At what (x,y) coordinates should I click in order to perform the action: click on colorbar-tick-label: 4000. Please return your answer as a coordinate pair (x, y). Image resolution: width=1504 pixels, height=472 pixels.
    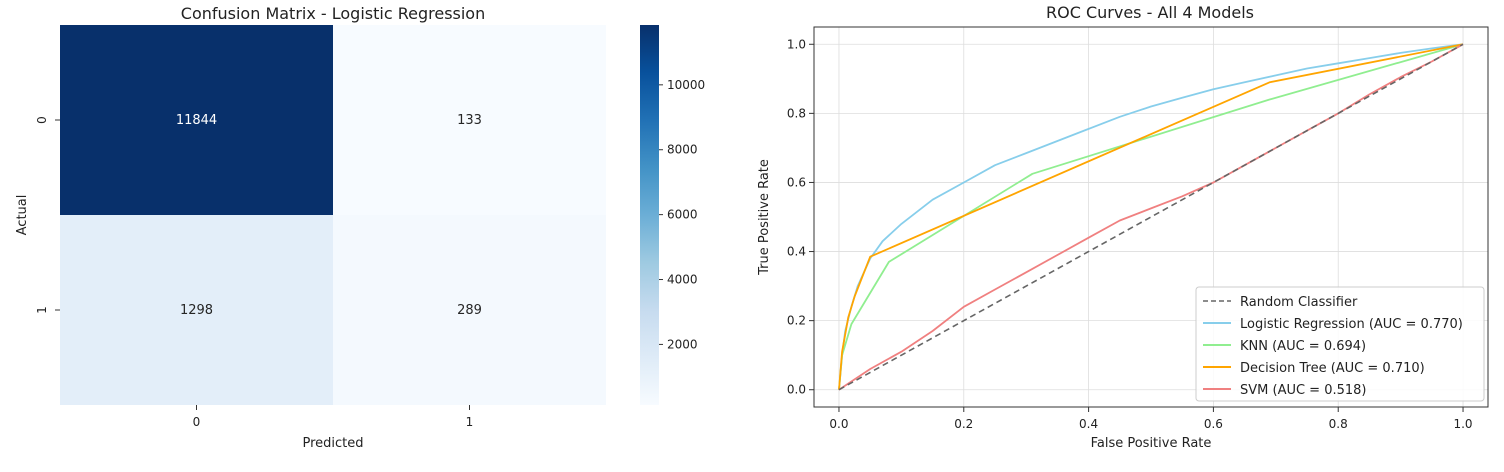
    Looking at the image, I should click on (682, 280).